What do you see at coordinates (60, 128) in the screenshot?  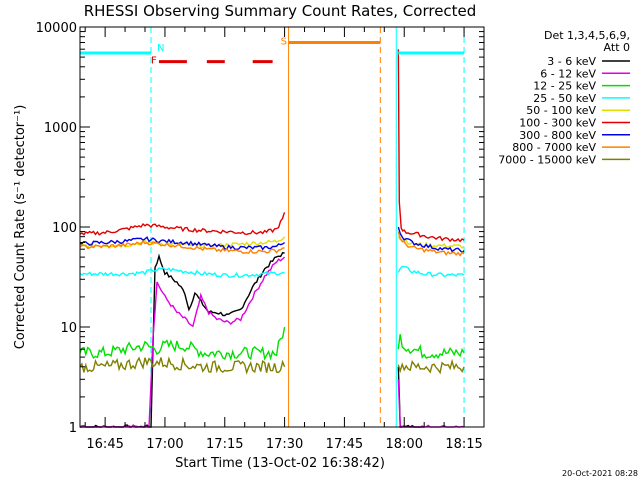 I see `y-tick-label: 1000` at bounding box center [60, 128].